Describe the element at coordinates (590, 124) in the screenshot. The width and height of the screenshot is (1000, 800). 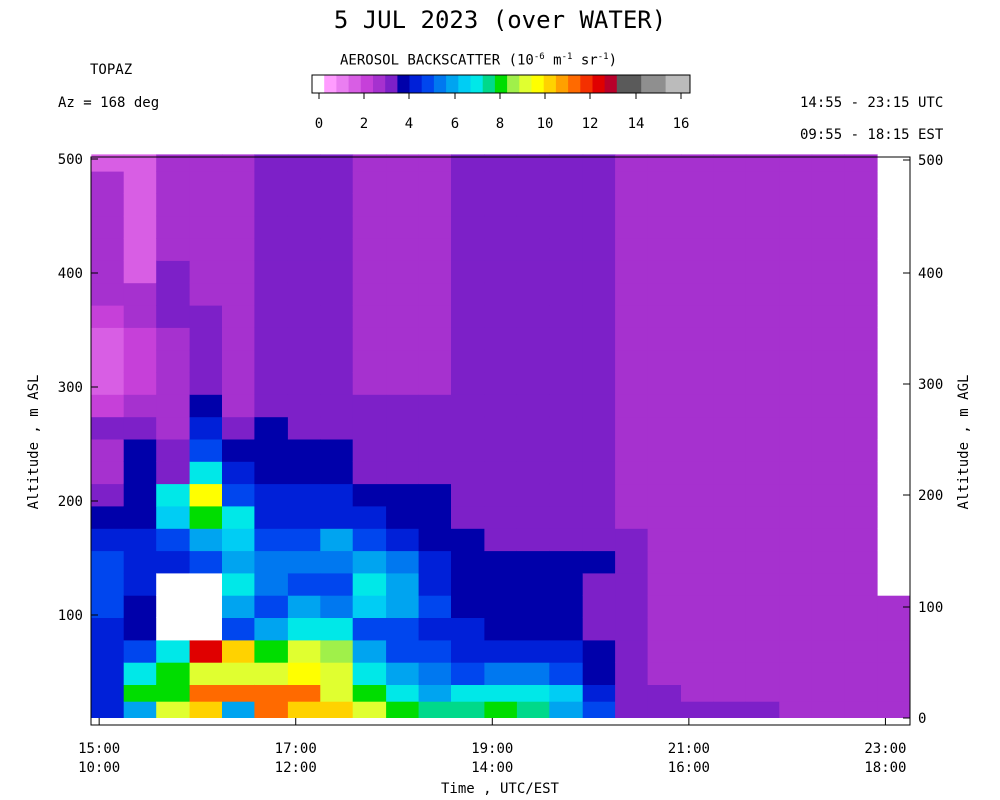
I see `colorbar-tick-label: 12` at that location.